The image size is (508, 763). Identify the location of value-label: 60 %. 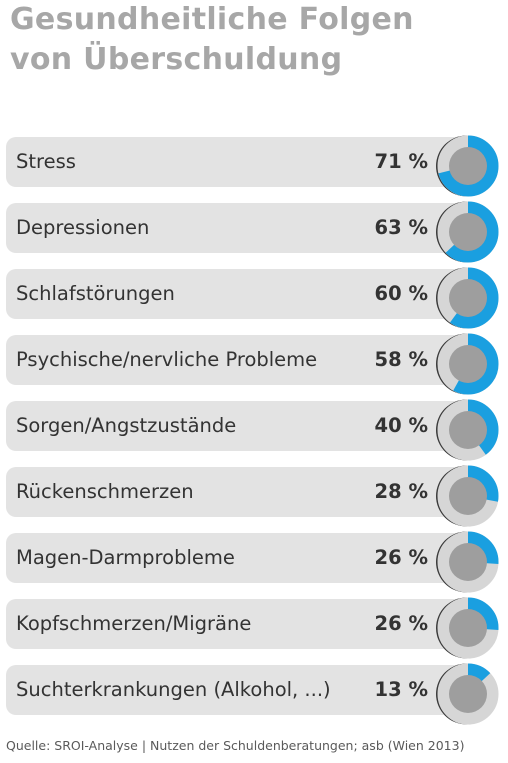
(401, 293).